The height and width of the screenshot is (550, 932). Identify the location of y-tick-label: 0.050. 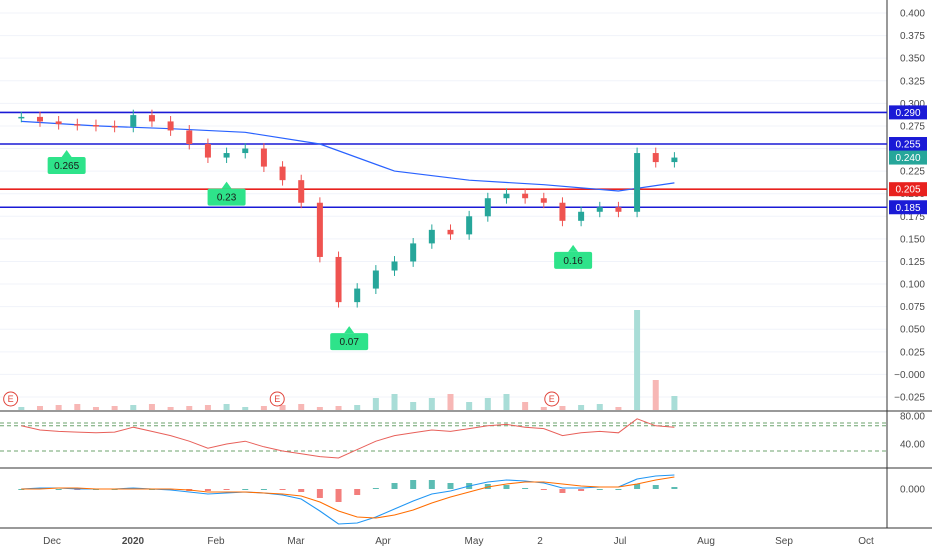
(912, 330).